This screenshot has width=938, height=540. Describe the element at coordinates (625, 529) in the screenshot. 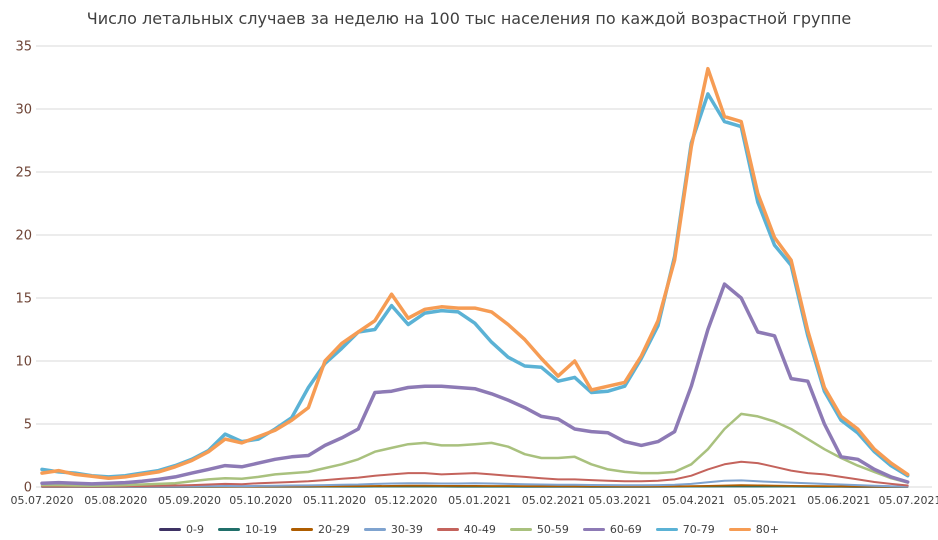

I see `legend-label-60-69: 60-69` at that location.